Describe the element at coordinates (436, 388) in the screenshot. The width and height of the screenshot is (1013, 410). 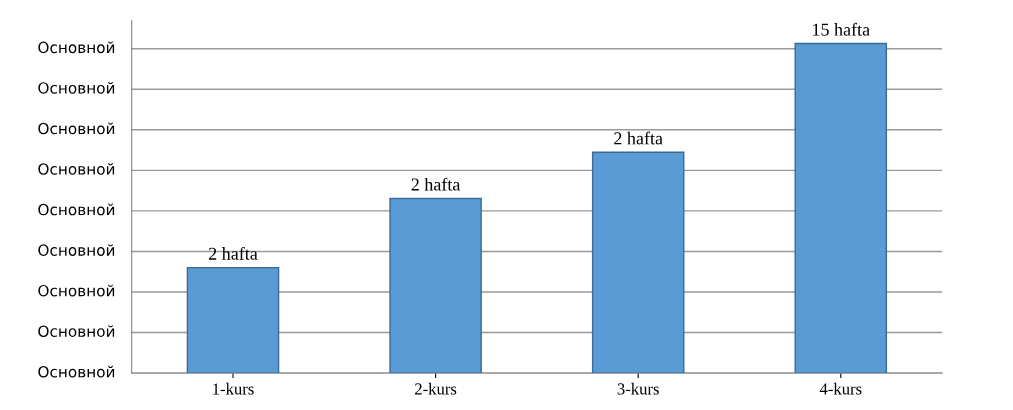
I see `x-tick-label: 2-kurs` at that location.